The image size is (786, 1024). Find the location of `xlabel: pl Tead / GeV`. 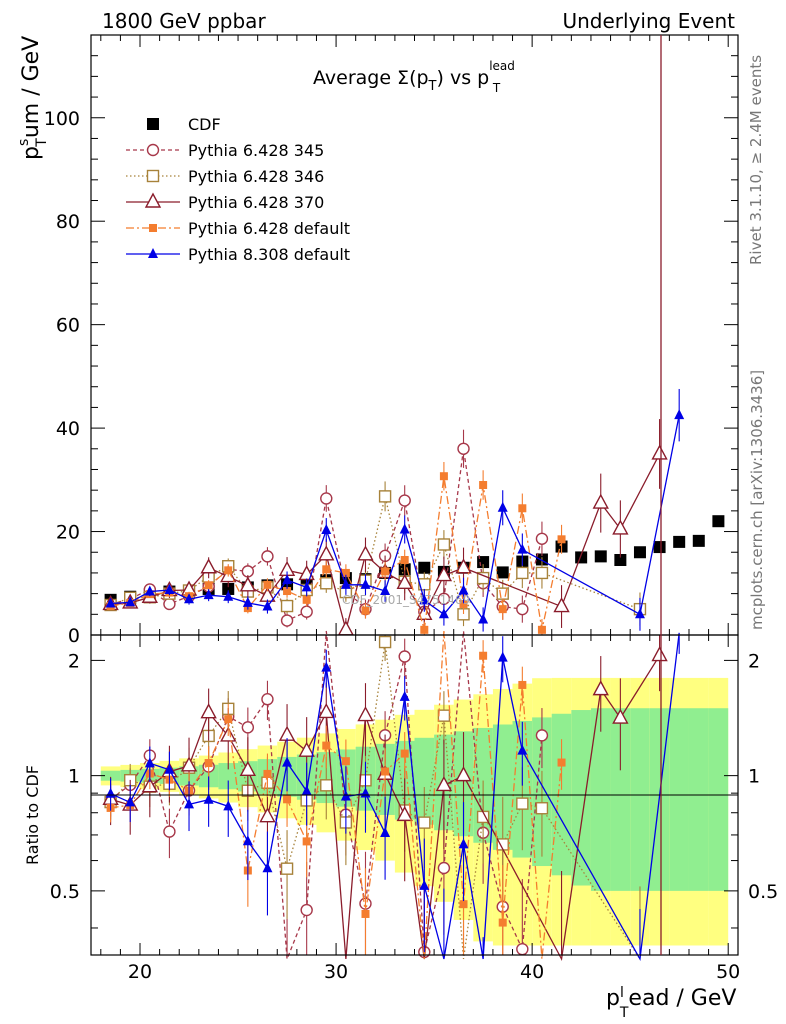

xlabel: pl Tead / GeV is located at coordinates (671, 1003).